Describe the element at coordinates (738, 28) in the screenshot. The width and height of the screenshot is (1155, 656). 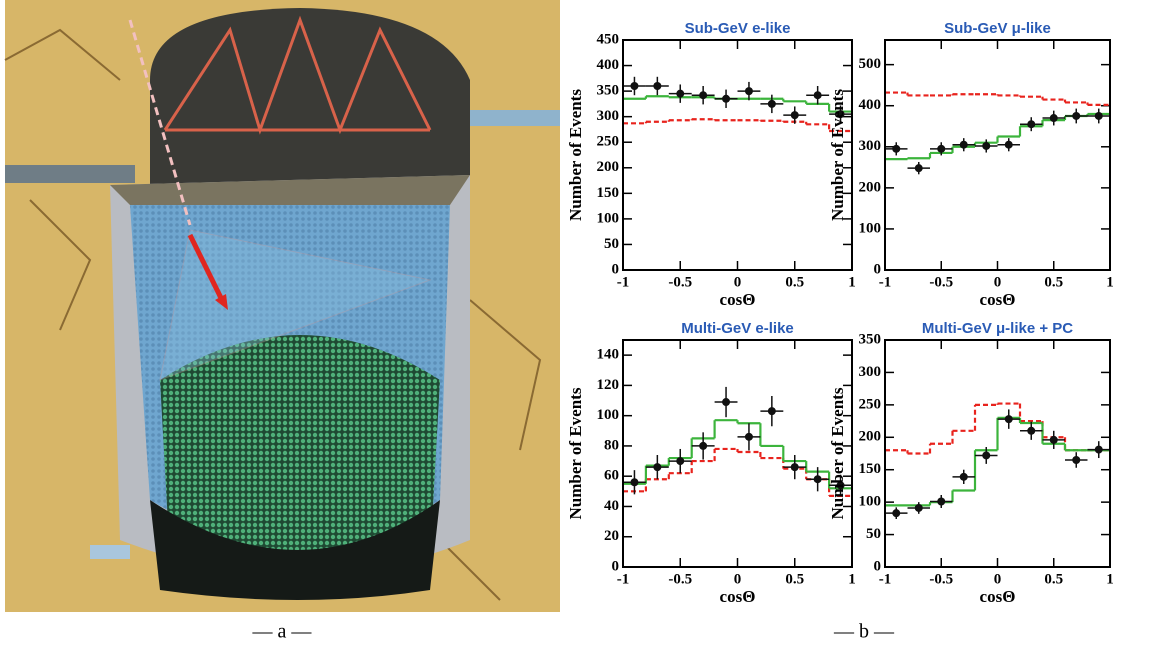
I see `chart-title: Sub-GeV e-like` at that location.